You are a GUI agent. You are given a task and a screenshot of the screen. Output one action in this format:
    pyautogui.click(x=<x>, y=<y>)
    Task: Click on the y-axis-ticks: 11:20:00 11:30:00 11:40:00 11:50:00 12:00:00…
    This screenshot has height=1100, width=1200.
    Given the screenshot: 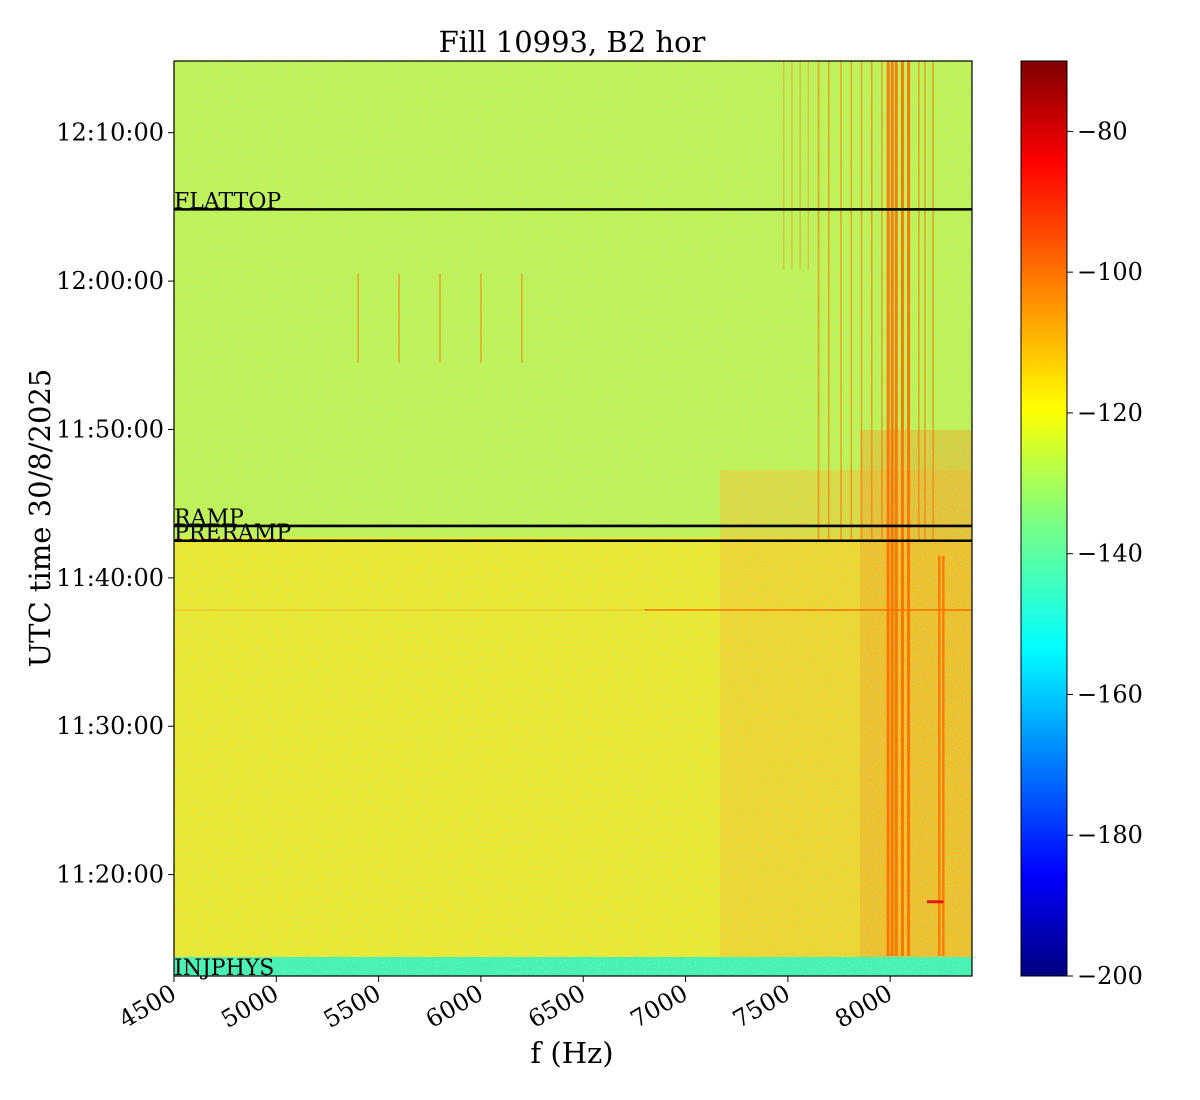 What is the action you would take?
    pyautogui.click(x=115, y=504)
    